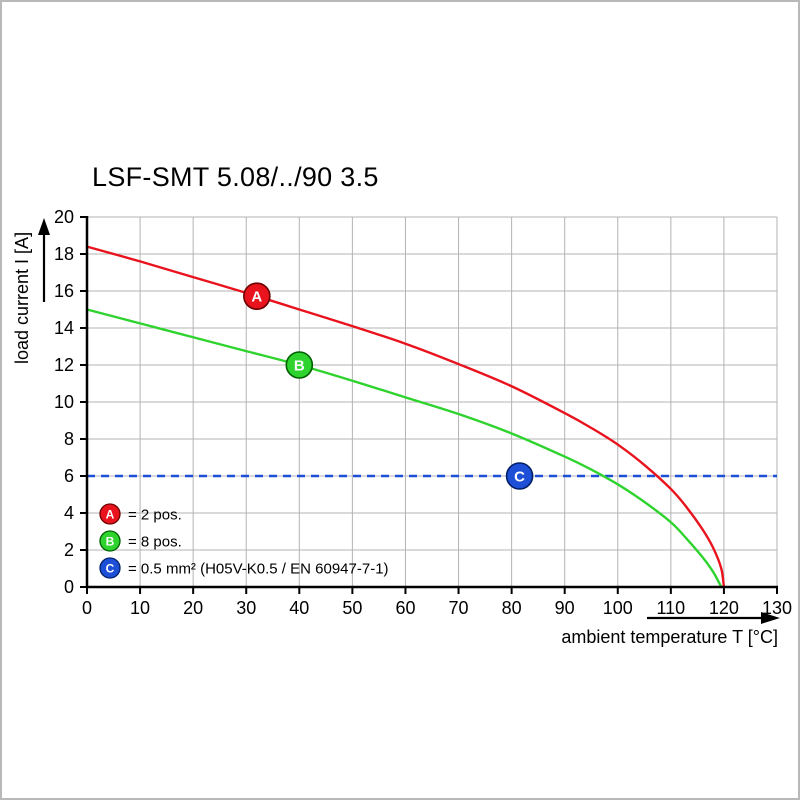  I want to click on y-axis-label: load current I [A], so click(22, 298).